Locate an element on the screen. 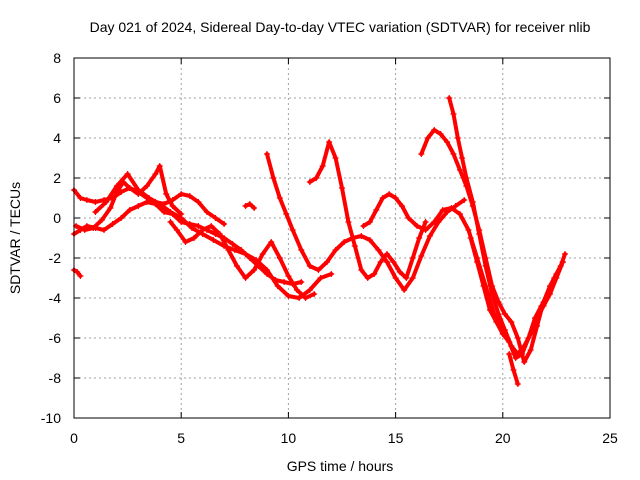 The width and height of the screenshot is (640, 480). series-track-d is located at coordinates (213, 236).